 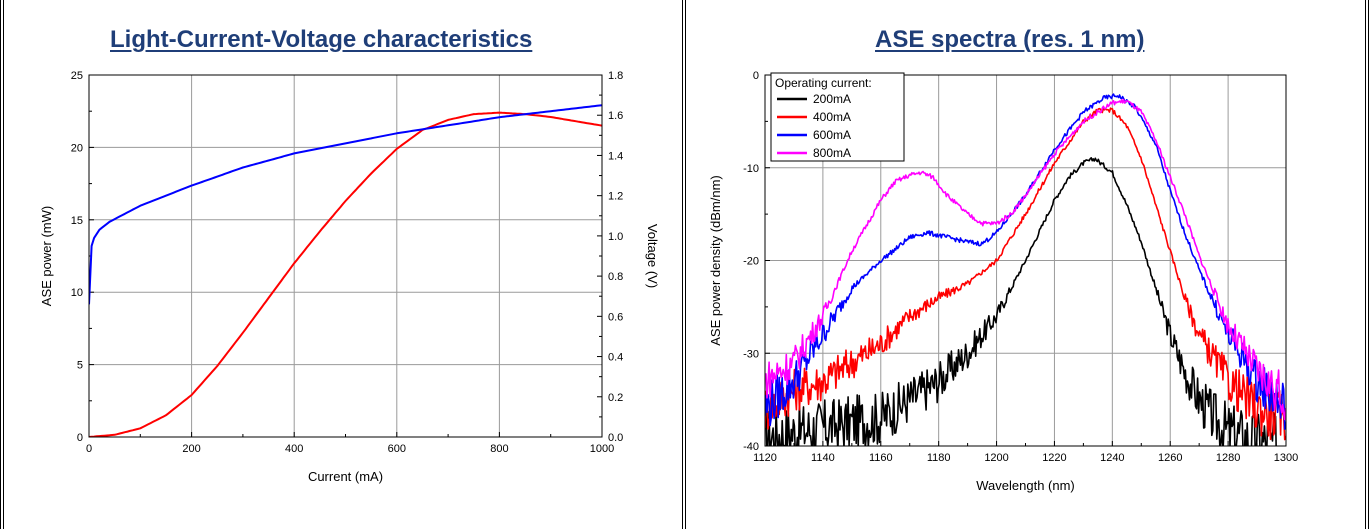 I want to click on x-tick-label: 1000, so click(x=602, y=449).